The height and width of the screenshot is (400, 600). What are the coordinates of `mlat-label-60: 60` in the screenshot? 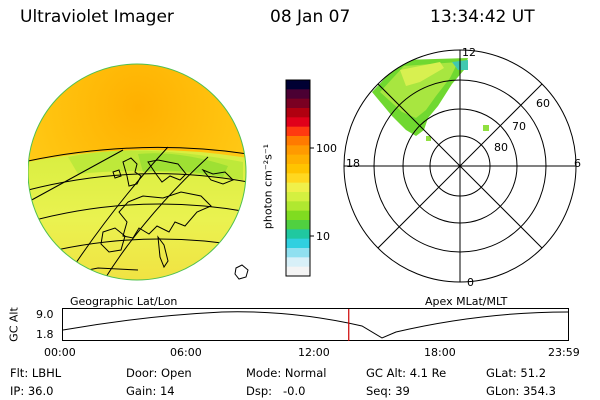 It's located at (543, 103).